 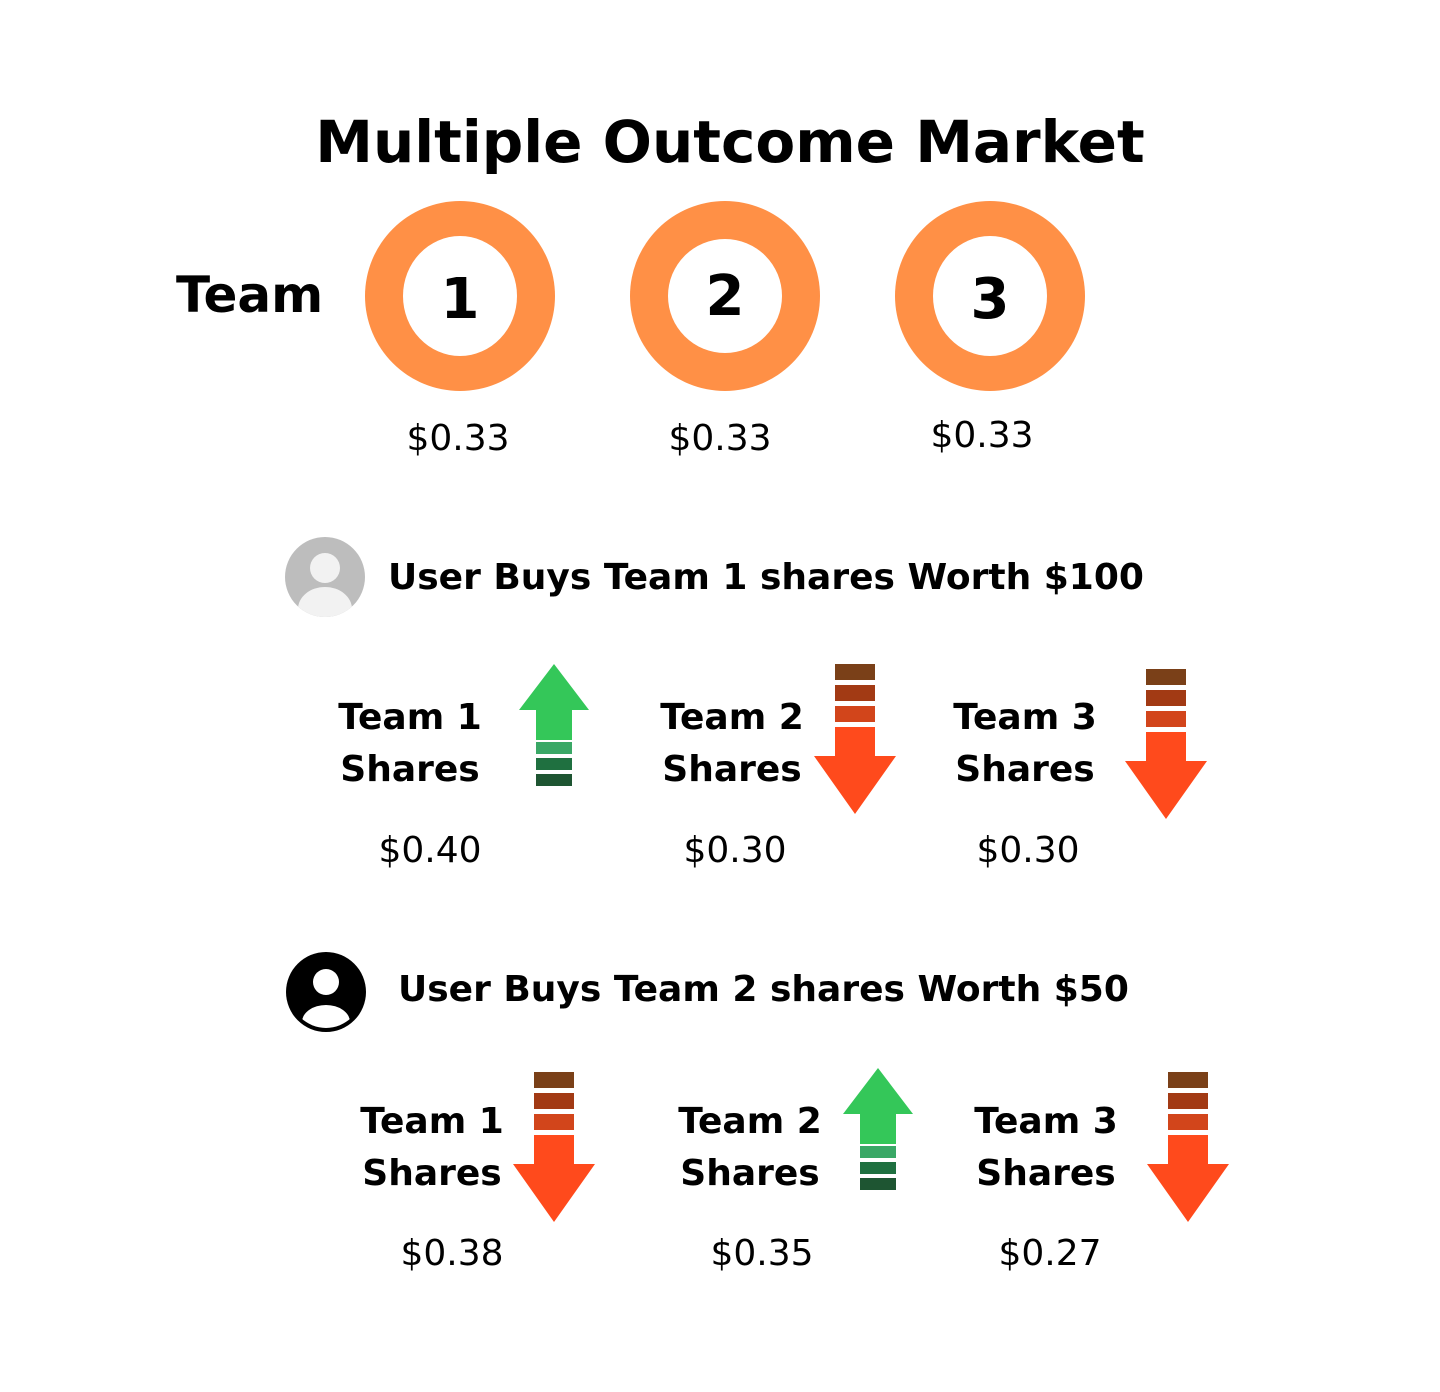 I want to click on step-1-team-2-label: Team 2 Shares, so click(x=732, y=744).